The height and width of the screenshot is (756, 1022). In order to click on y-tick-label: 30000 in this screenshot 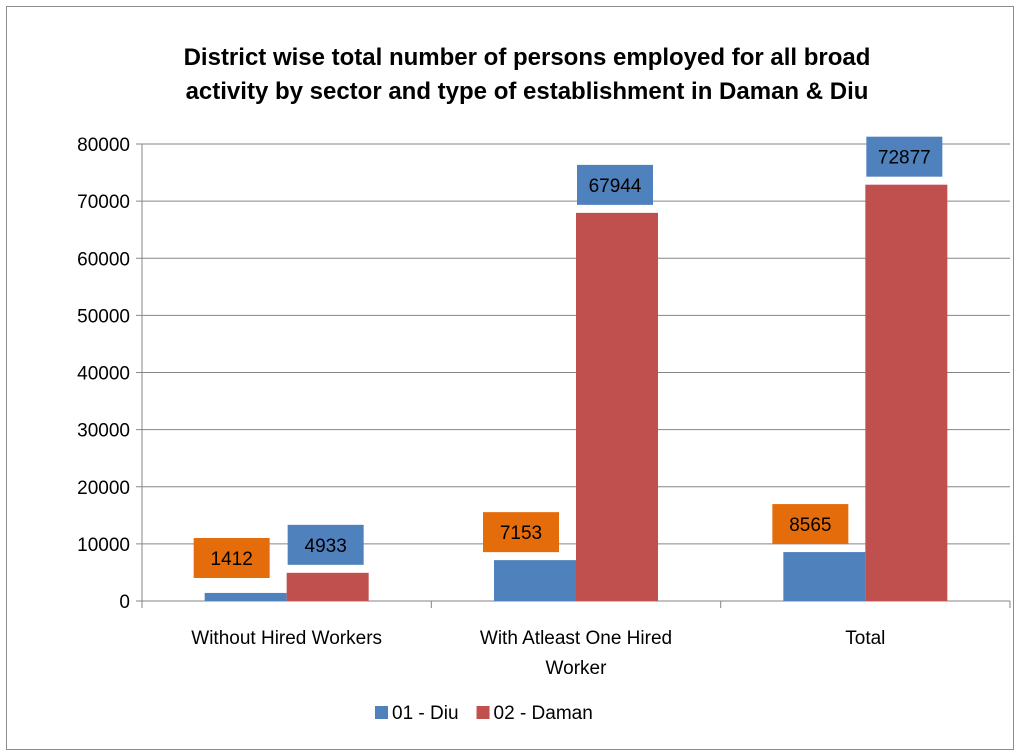, I will do `click(103, 431)`.